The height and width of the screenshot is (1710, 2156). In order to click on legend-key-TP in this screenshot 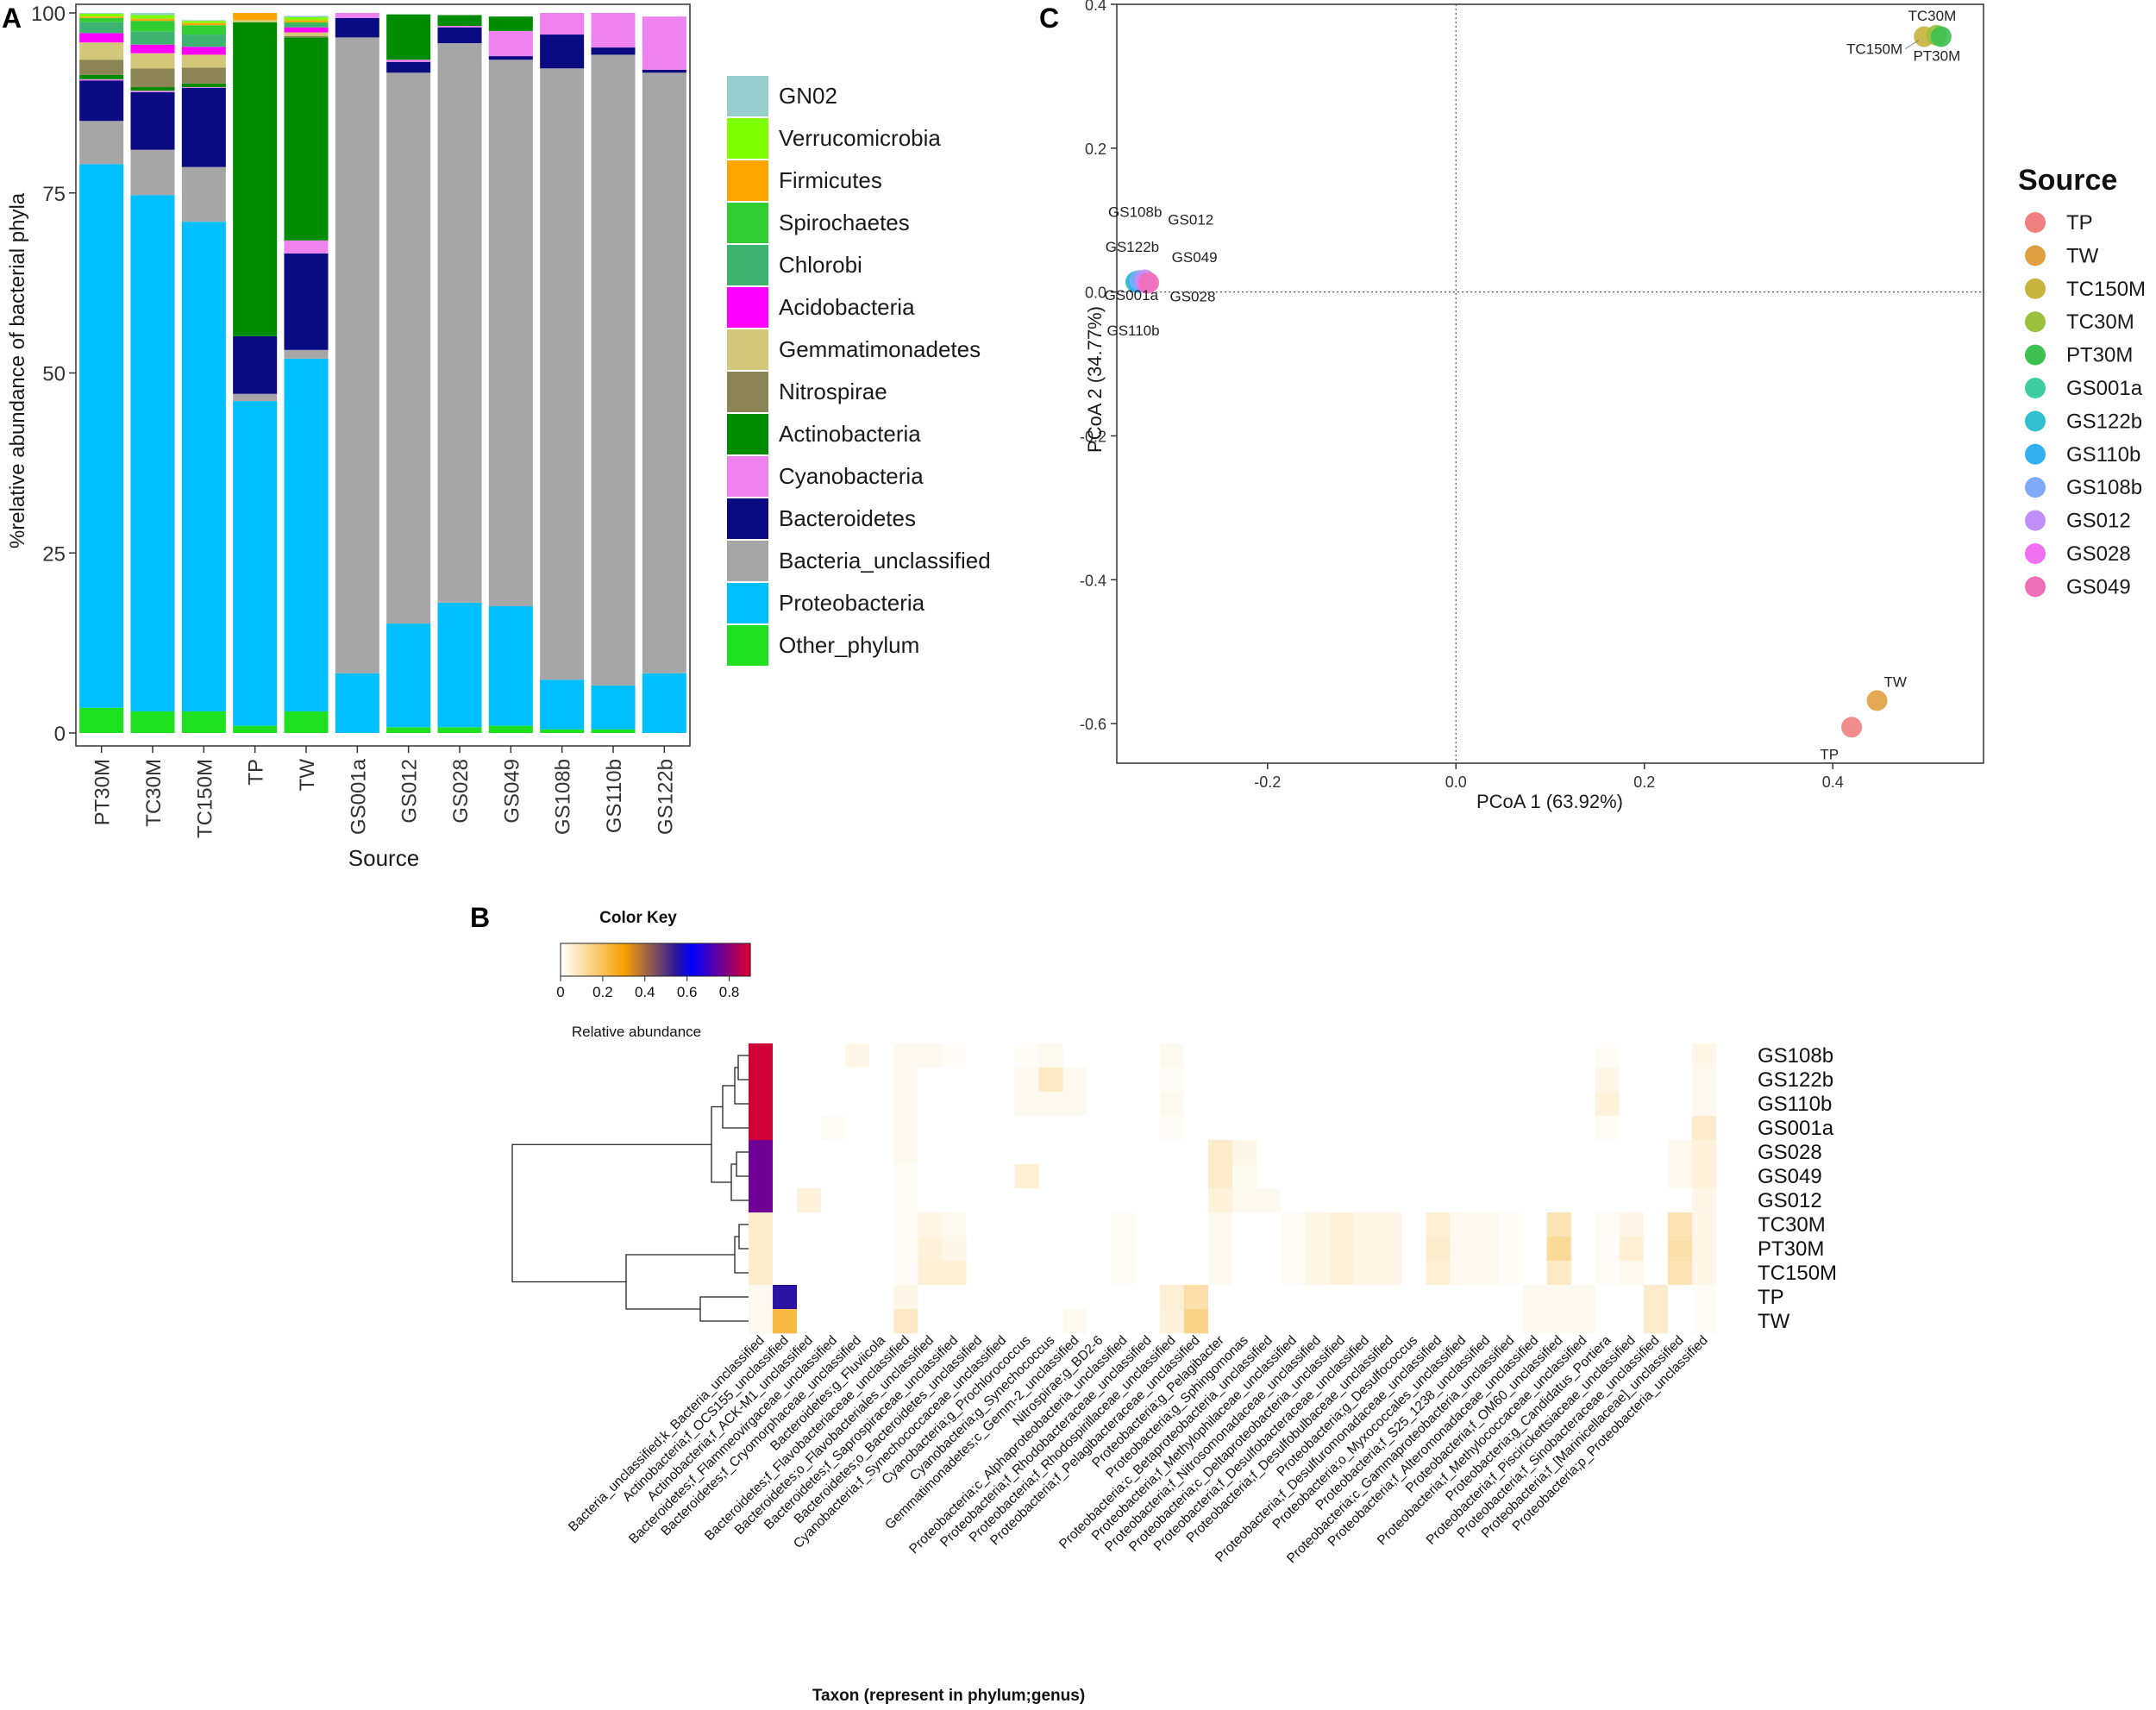, I will do `click(2035, 223)`.